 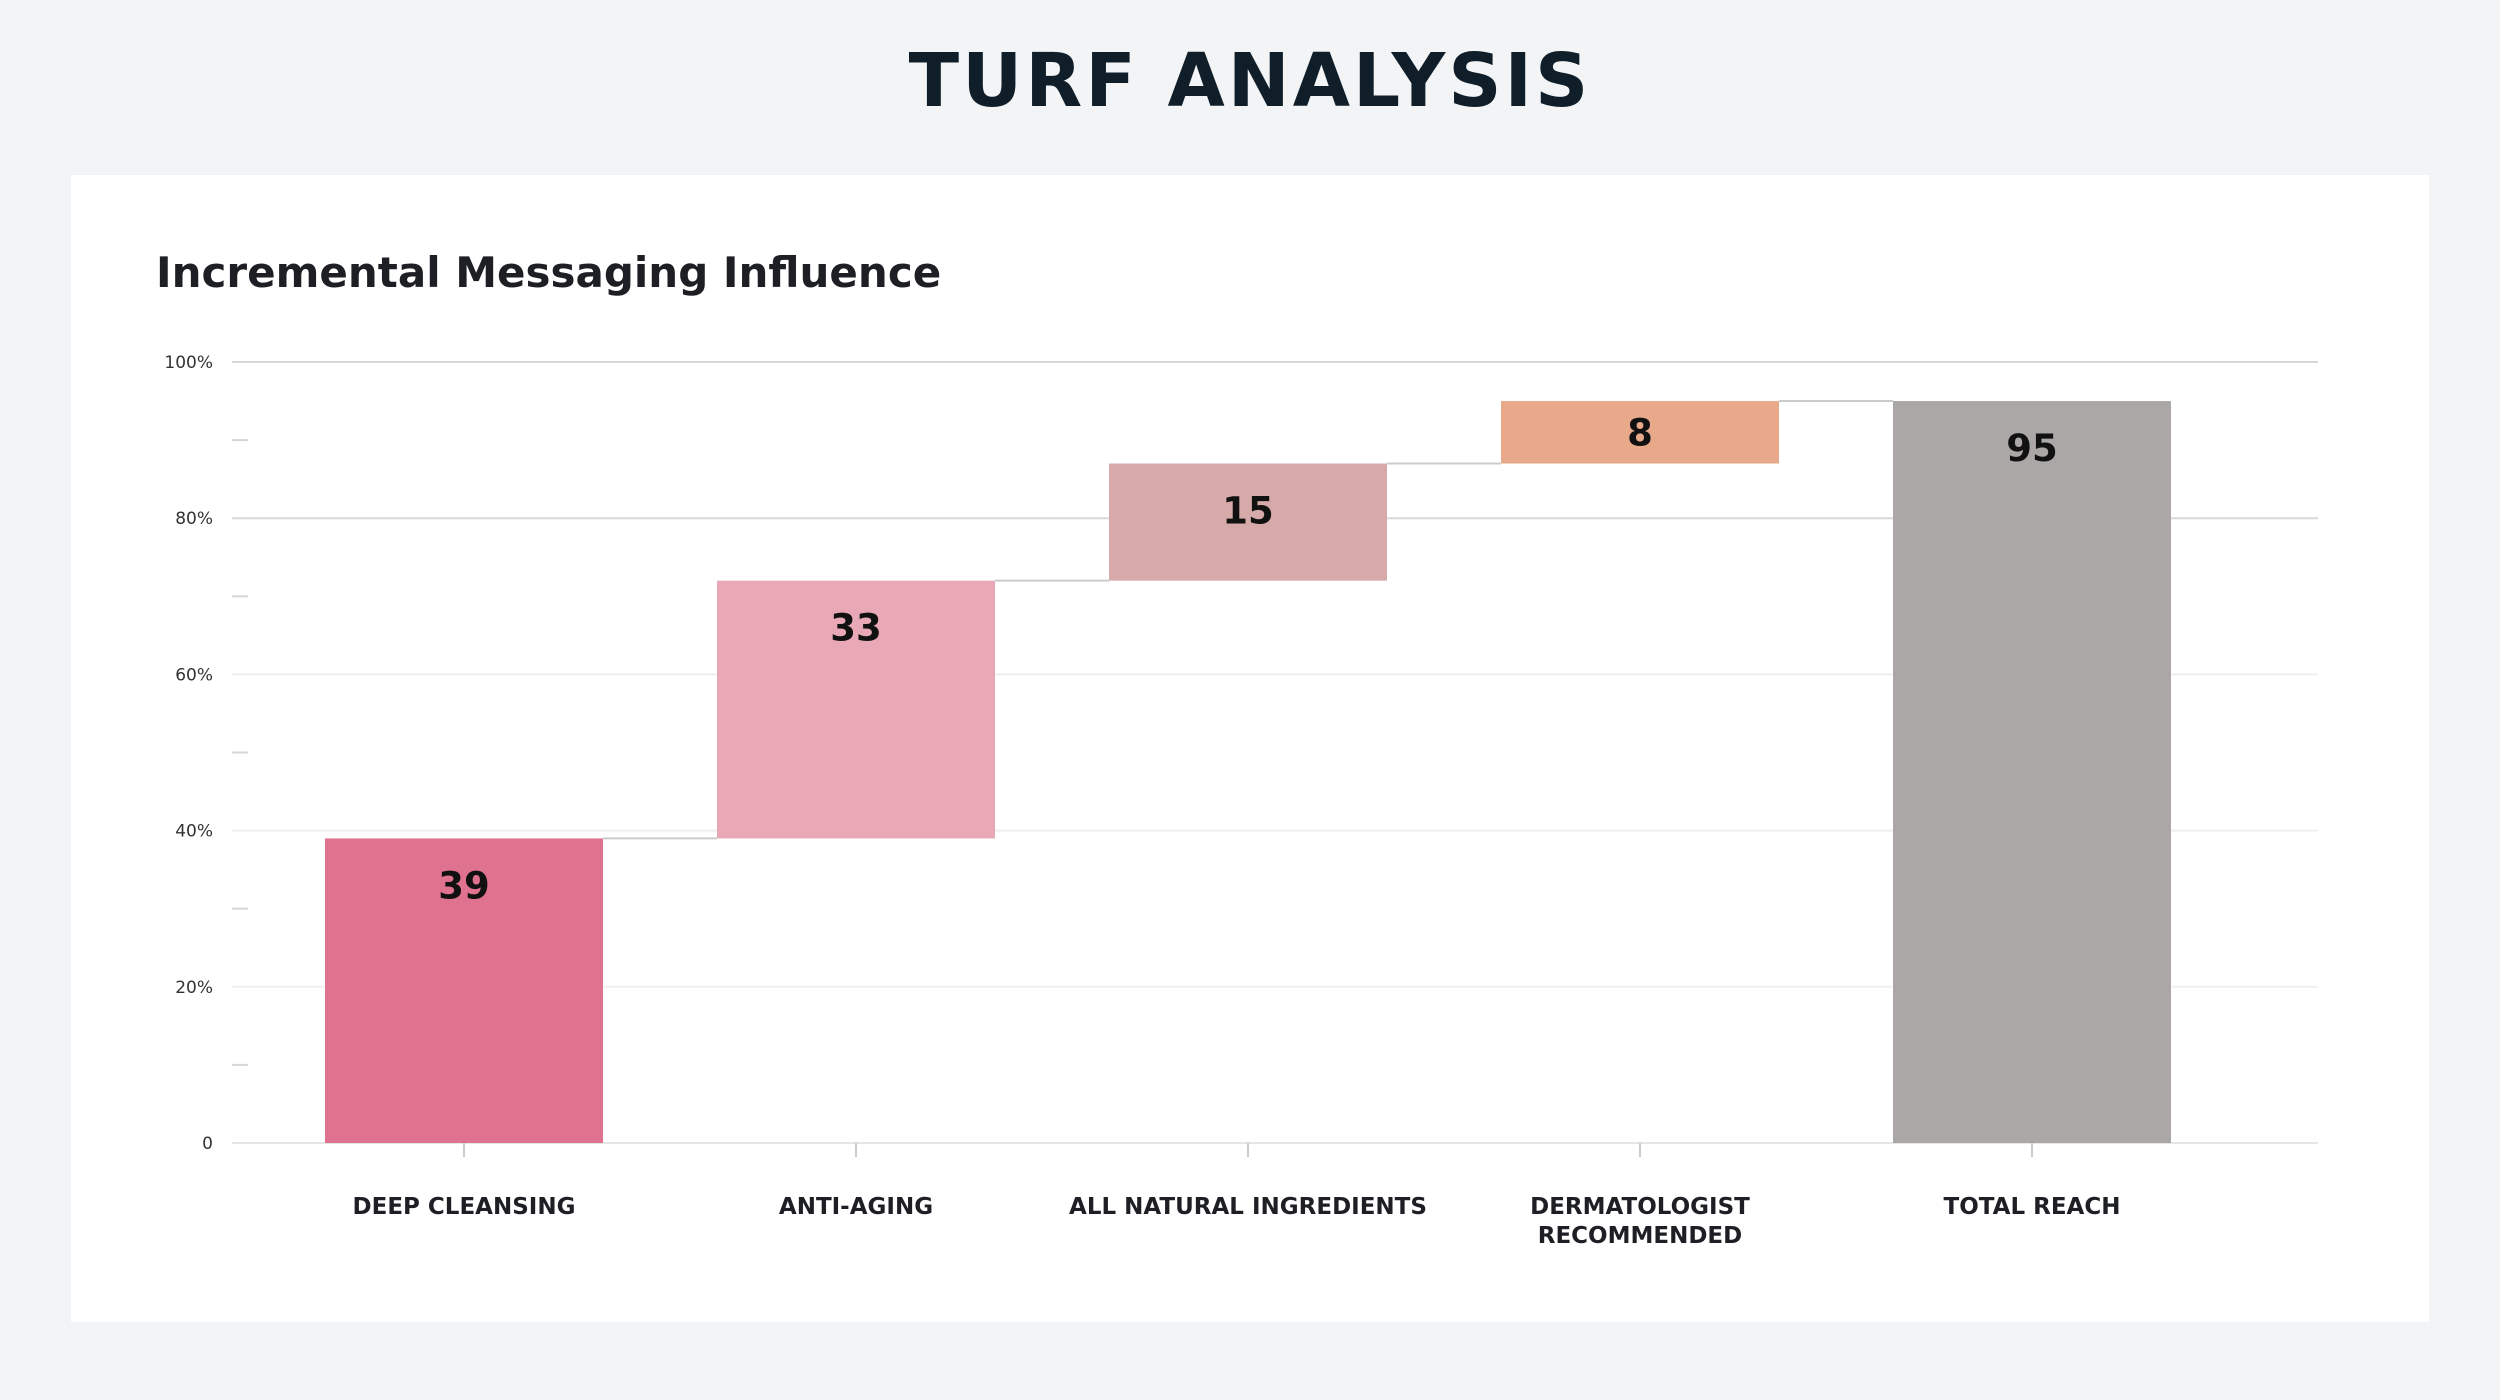 What do you see at coordinates (207, 1144) in the screenshot?
I see `y-tick-label: 0` at bounding box center [207, 1144].